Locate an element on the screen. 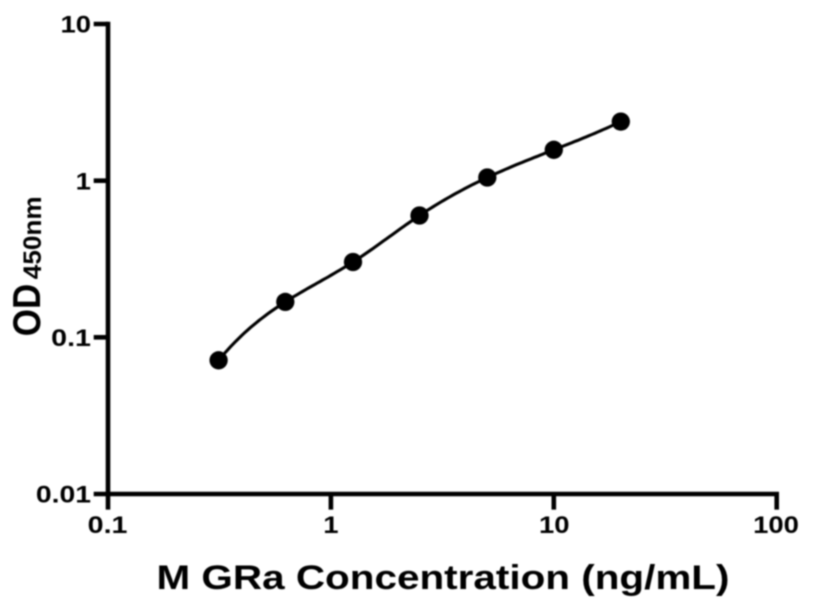 The image size is (816, 612). svg-text: OD is located at coordinates (27, 310).